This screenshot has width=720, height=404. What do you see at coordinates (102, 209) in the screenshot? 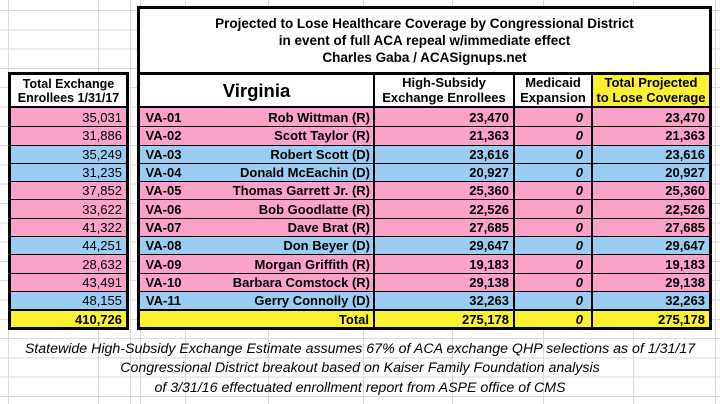
I see `exchange-enrollees-cell: 33,622` at bounding box center [102, 209].